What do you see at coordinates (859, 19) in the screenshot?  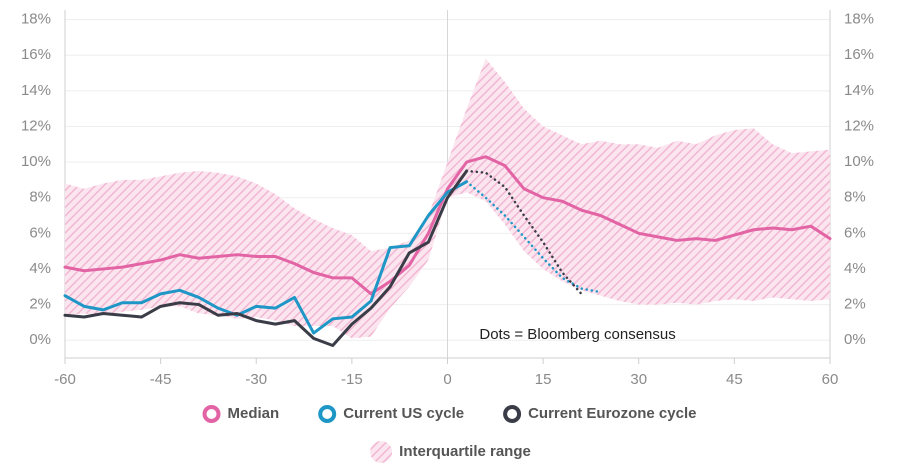 I see `y-tick-label-right: 18%` at bounding box center [859, 19].